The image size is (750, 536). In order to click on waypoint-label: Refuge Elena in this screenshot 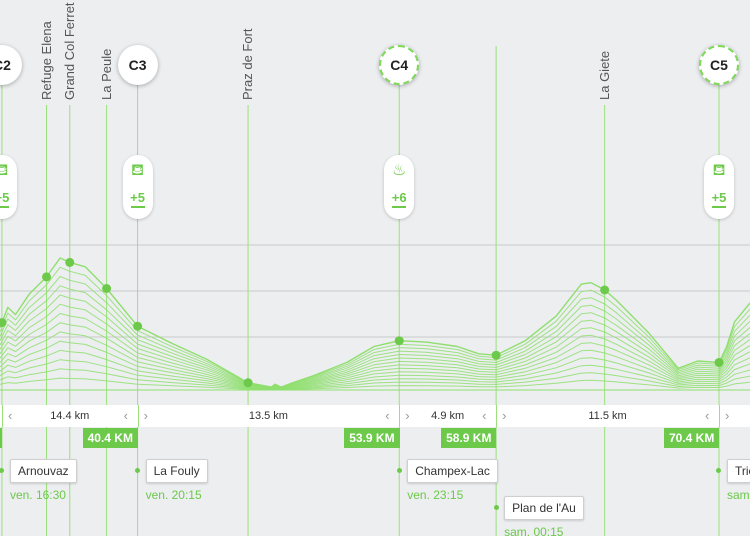, I will do `click(46, 60)`.